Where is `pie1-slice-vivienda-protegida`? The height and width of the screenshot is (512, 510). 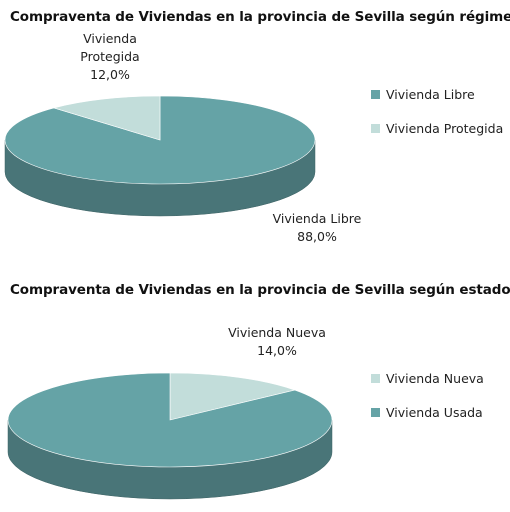
pie1-slice-vivienda-protegida is located at coordinates (106, 118).